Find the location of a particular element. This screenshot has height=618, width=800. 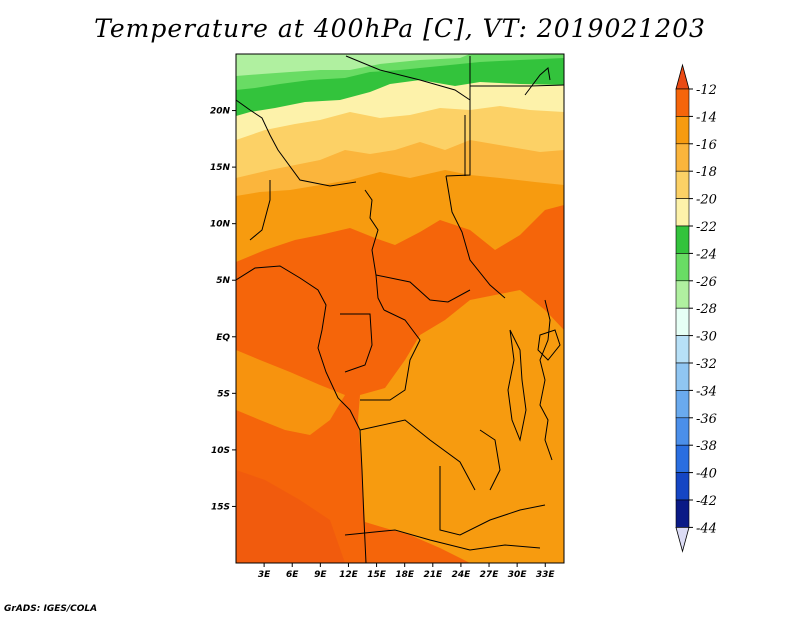

colorbar-label: -42 is located at coordinates (706, 501).